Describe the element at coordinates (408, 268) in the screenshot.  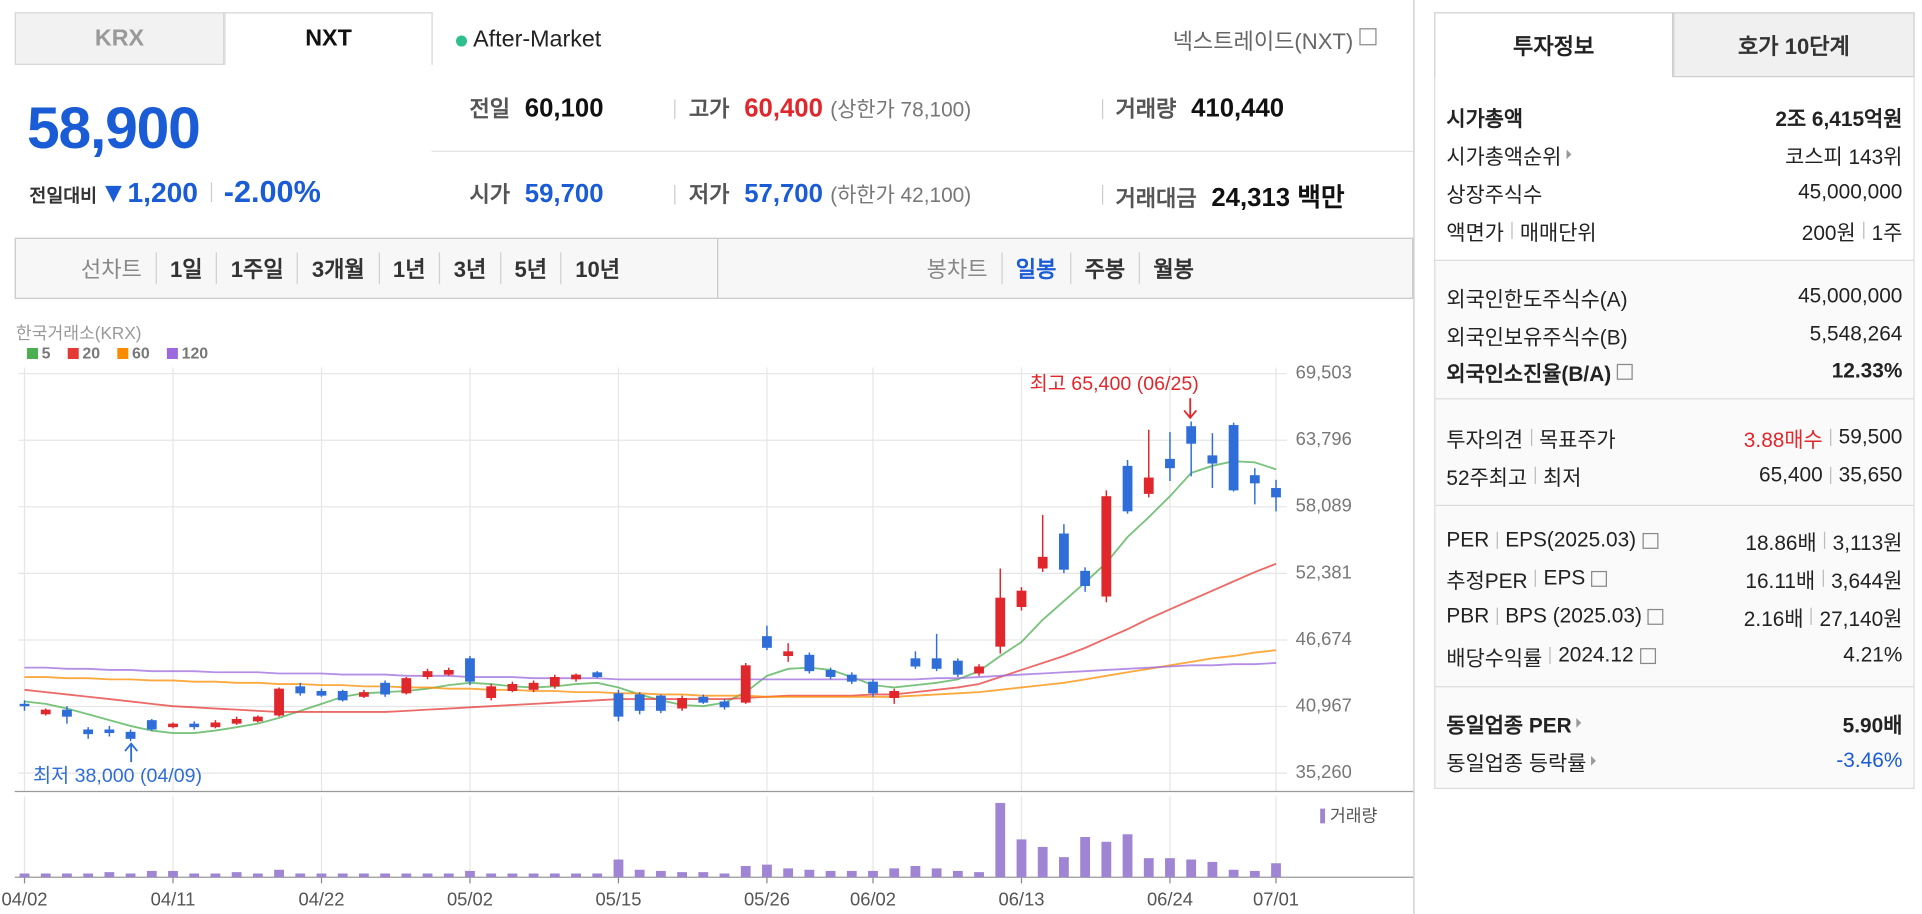
I see `period-button: 1년` at that location.